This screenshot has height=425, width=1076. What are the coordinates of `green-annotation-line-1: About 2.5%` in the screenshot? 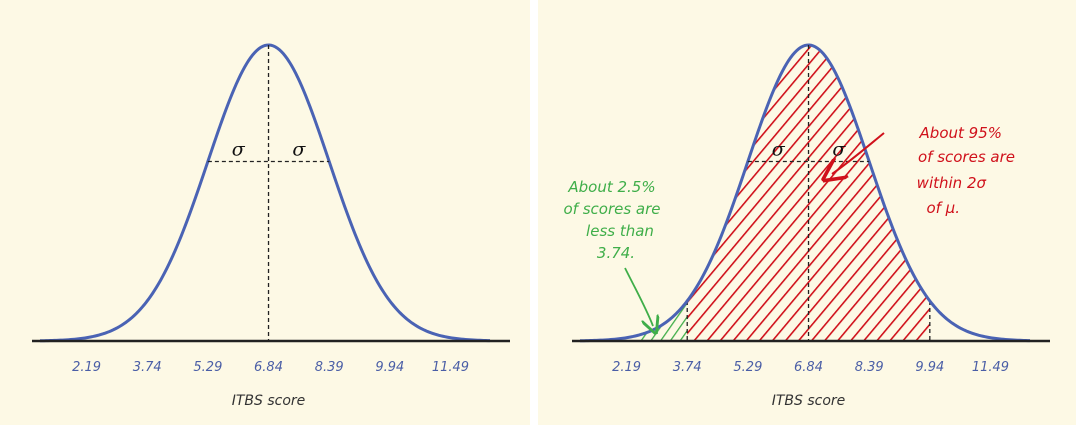 It's located at (611, 187).